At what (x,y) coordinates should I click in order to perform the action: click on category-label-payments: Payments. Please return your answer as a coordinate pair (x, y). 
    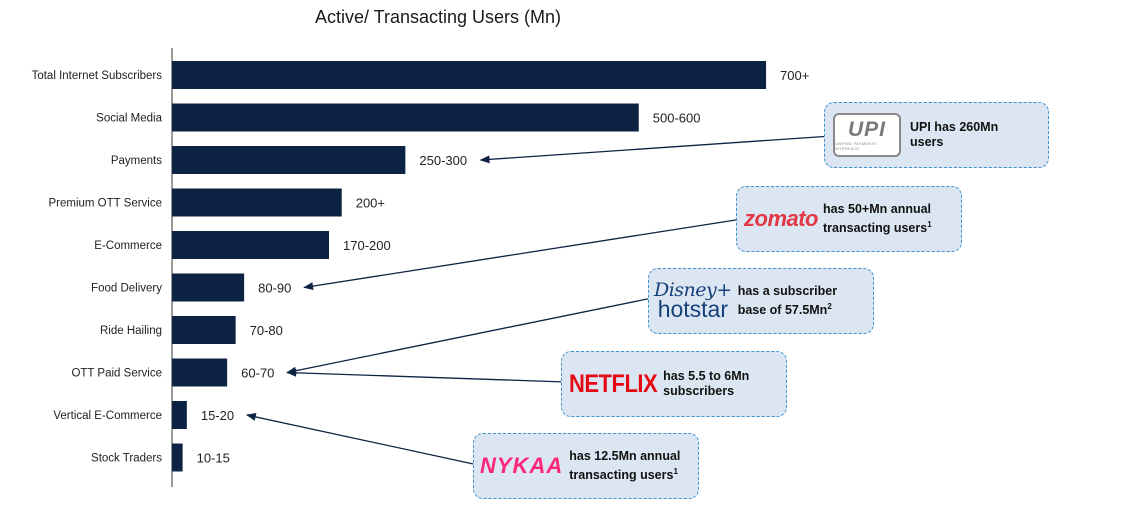
    Looking at the image, I should click on (136, 161).